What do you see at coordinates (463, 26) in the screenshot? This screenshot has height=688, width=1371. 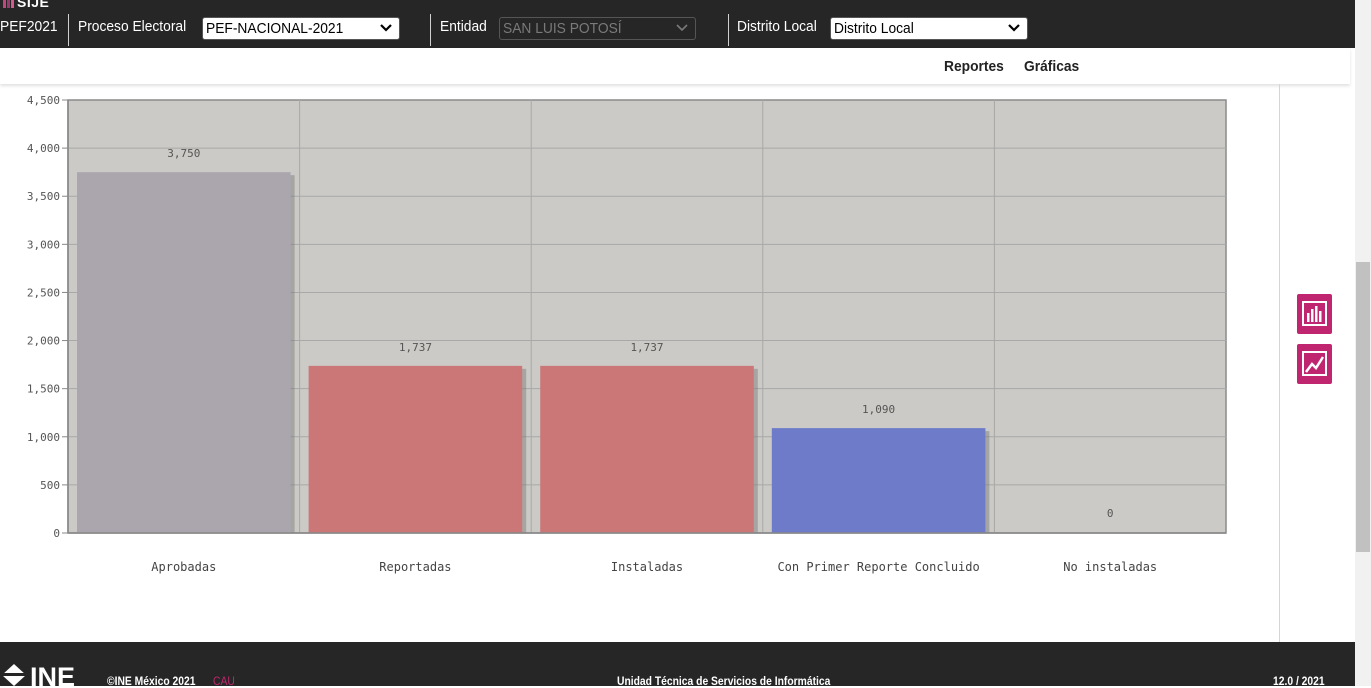 I see `entidad-label: Entidad` at bounding box center [463, 26].